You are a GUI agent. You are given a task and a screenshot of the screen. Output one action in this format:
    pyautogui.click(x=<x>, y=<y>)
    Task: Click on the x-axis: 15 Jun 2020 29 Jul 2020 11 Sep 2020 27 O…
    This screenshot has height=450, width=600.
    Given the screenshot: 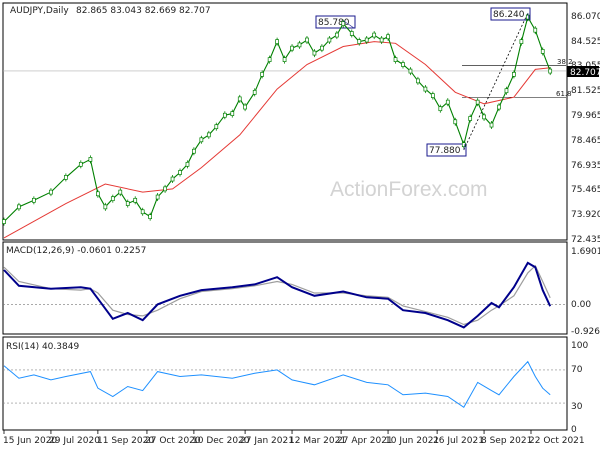 What is the action you would take?
    pyautogui.click(x=294, y=441)
    